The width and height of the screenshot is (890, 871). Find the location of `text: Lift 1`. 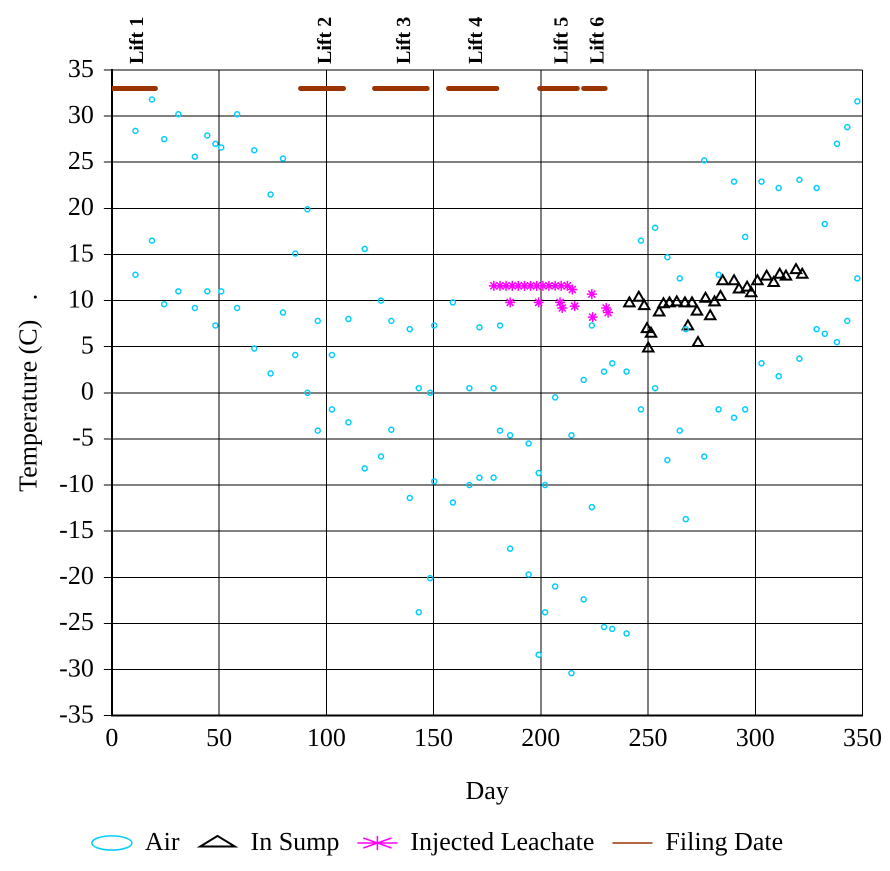

text: Lift 1 is located at coordinates (137, 40).